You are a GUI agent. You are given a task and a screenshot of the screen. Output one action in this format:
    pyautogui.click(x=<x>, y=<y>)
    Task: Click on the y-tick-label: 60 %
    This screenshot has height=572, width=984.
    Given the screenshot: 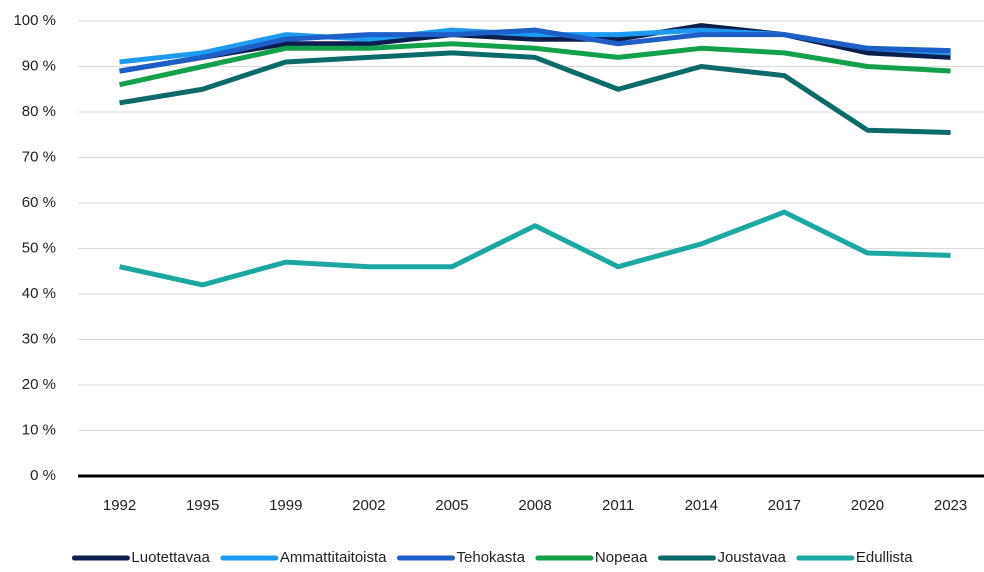 What is the action you would take?
    pyautogui.click(x=39, y=202)
    